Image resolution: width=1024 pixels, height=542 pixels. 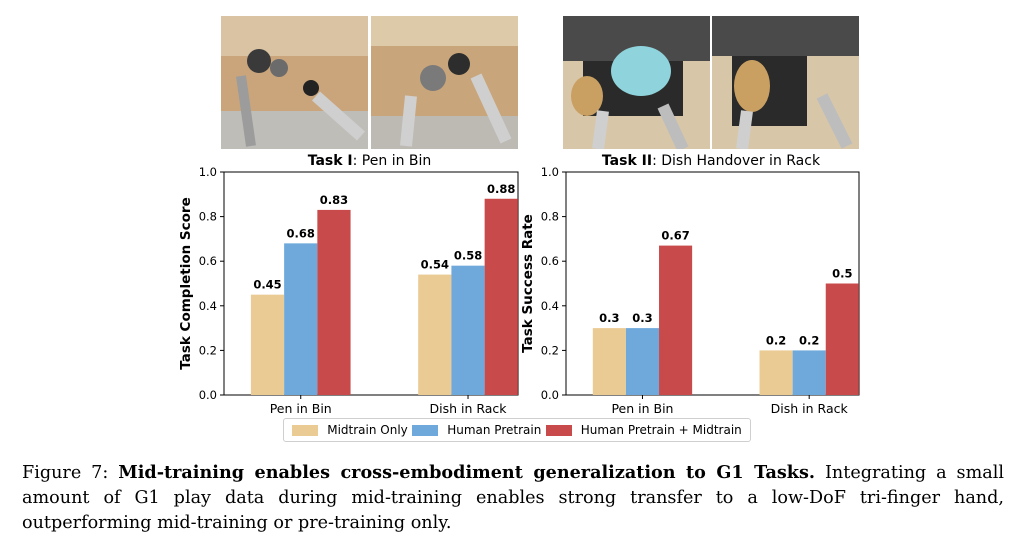 What do you see at coordinates (558, 430) in the screenshot?
I see `legend-swatch-both` at bounding box center [558, 430].